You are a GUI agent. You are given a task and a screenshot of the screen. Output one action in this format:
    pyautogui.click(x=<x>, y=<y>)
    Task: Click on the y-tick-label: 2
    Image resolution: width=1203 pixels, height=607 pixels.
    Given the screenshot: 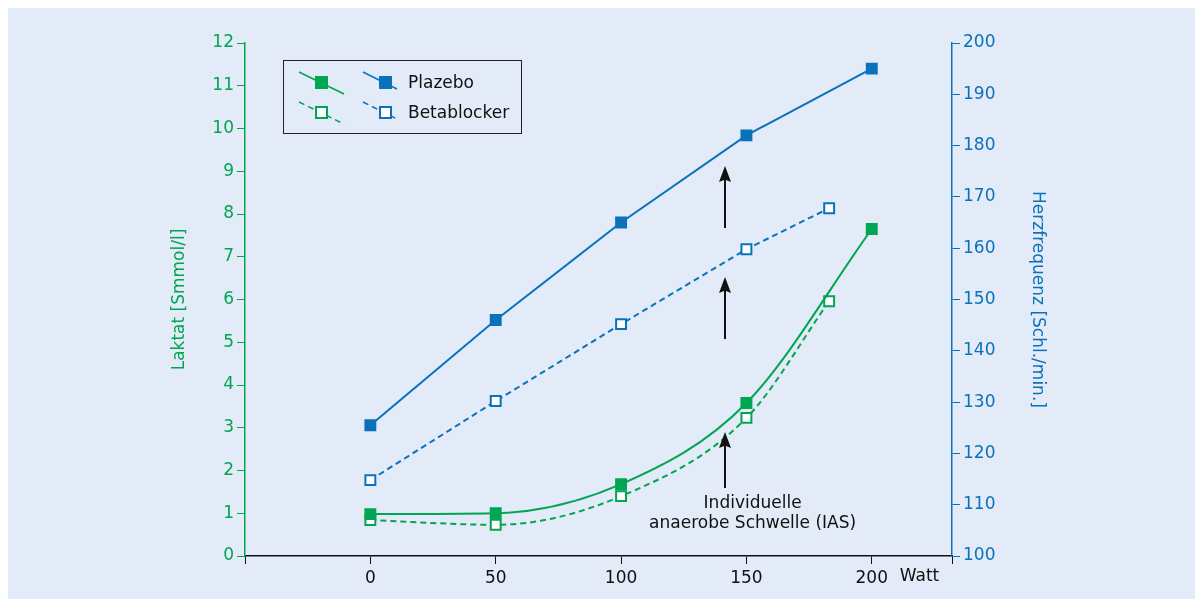 What is the action you would take?
    pyautogui.click(x=228, y=468)
    